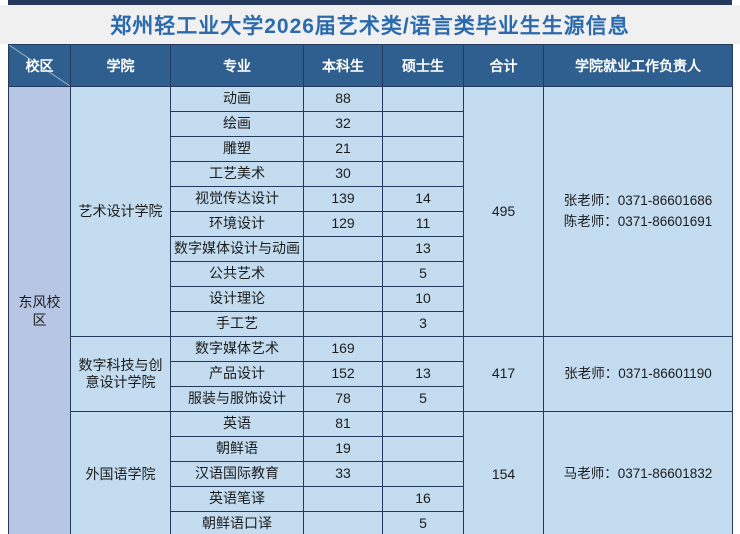 The width and height of the screenshot is (740, 534). Describe the element at coordinates (423, 199) in the screenshot. I see `master-count-cell: 14` at that location.